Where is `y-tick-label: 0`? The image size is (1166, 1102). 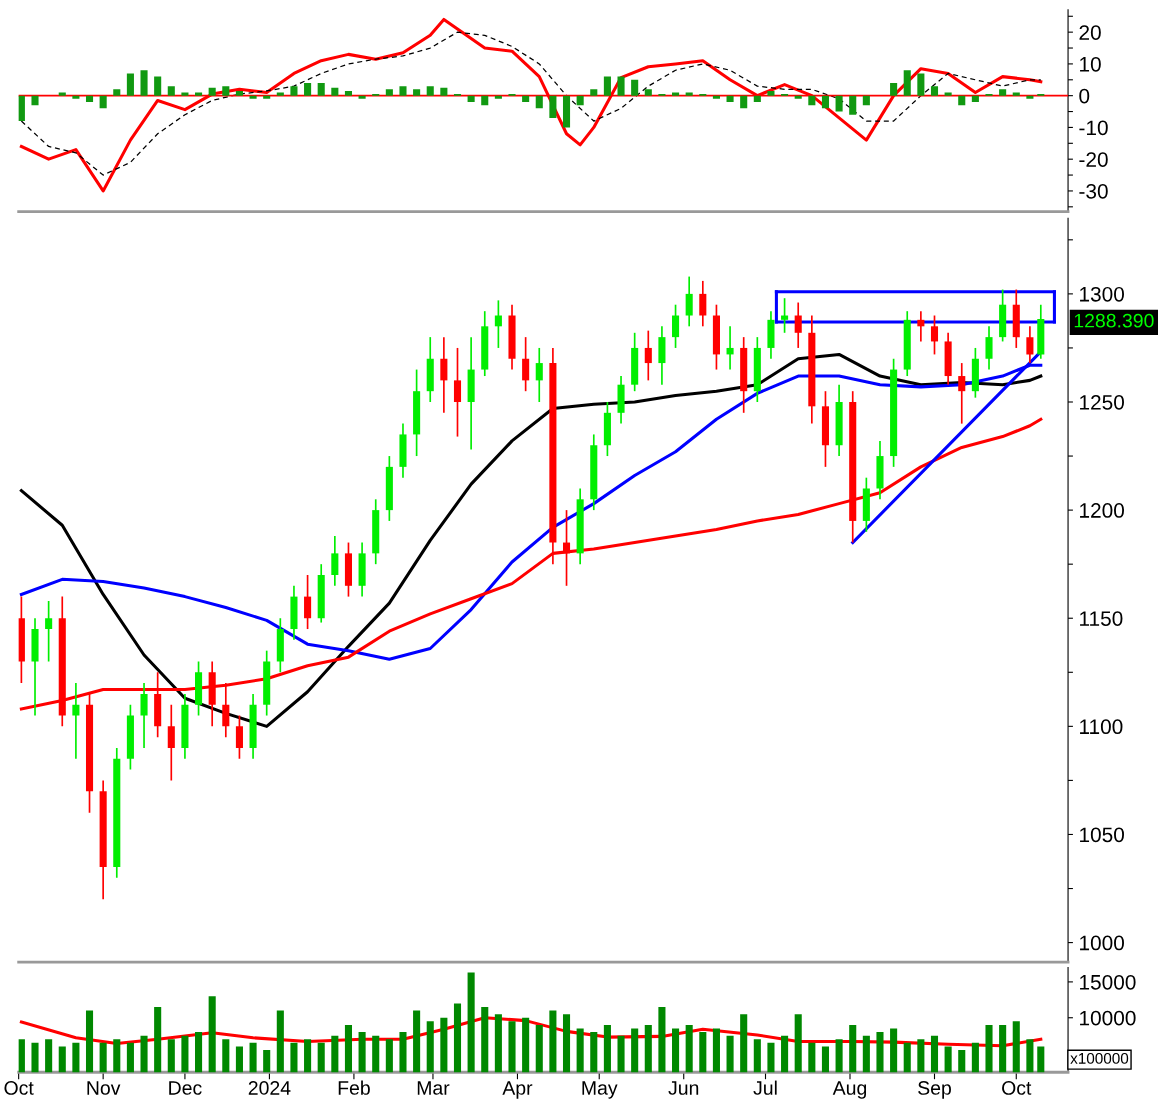 y-tick-label: 0 is located at coordinates (1084, 96).